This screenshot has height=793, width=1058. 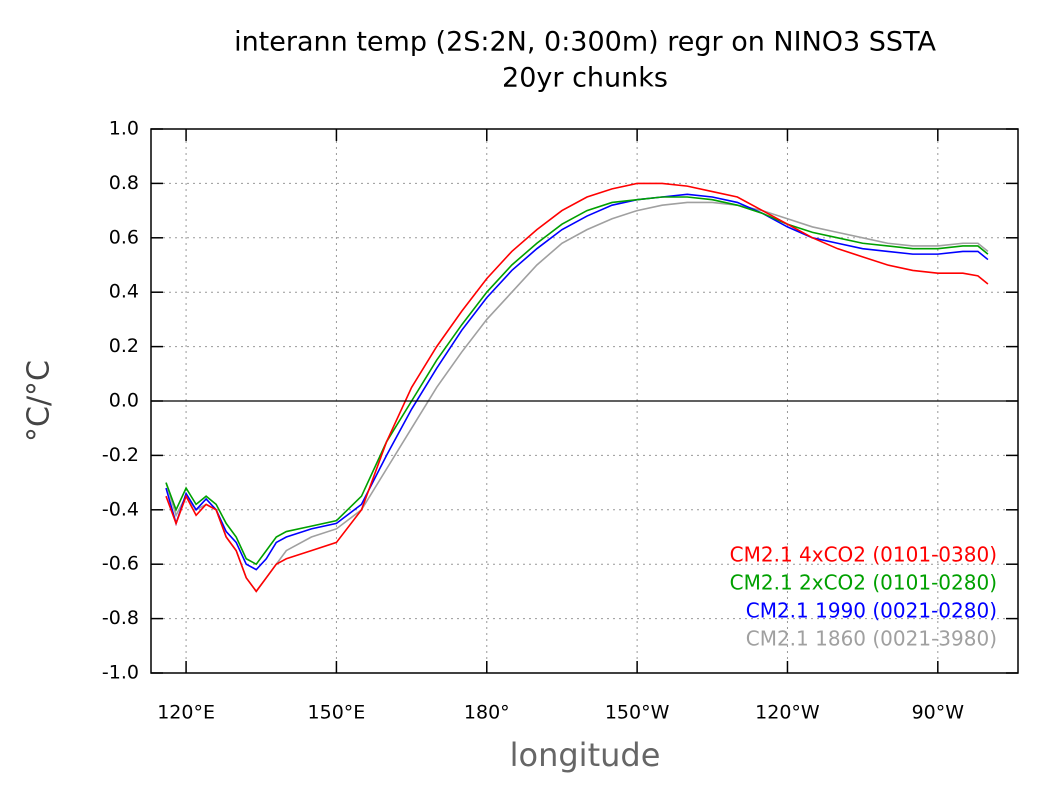 I want to click on y-tick-label: -0.2, so click(x=120, y=455).